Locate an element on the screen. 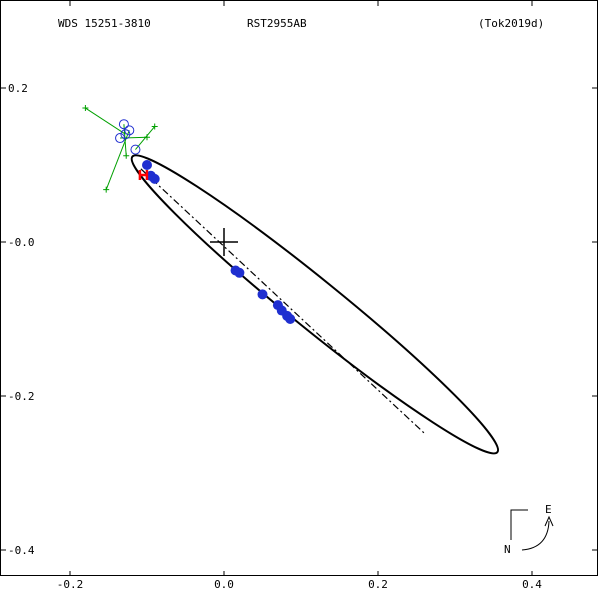 This screenshot has width=600, height=600. periastron-marker is located at coordinates (143, 175).